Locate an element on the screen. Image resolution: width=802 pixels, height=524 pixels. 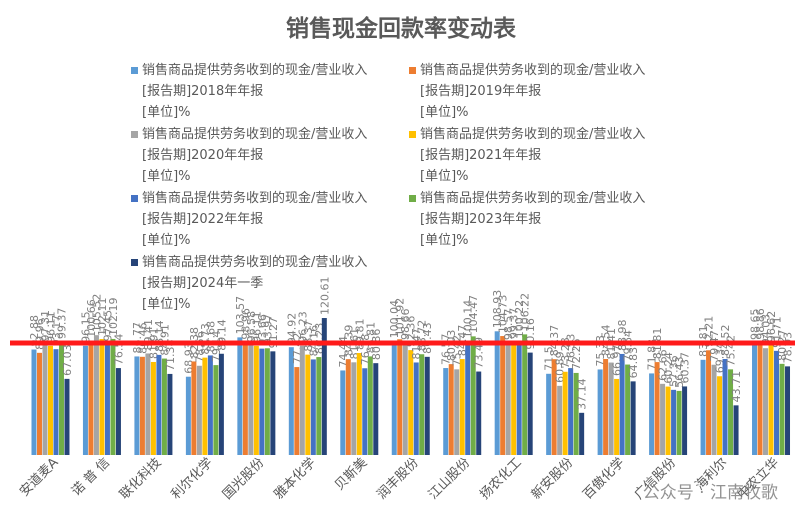
data-label: 98.57 is located at coordinates (508, 325).